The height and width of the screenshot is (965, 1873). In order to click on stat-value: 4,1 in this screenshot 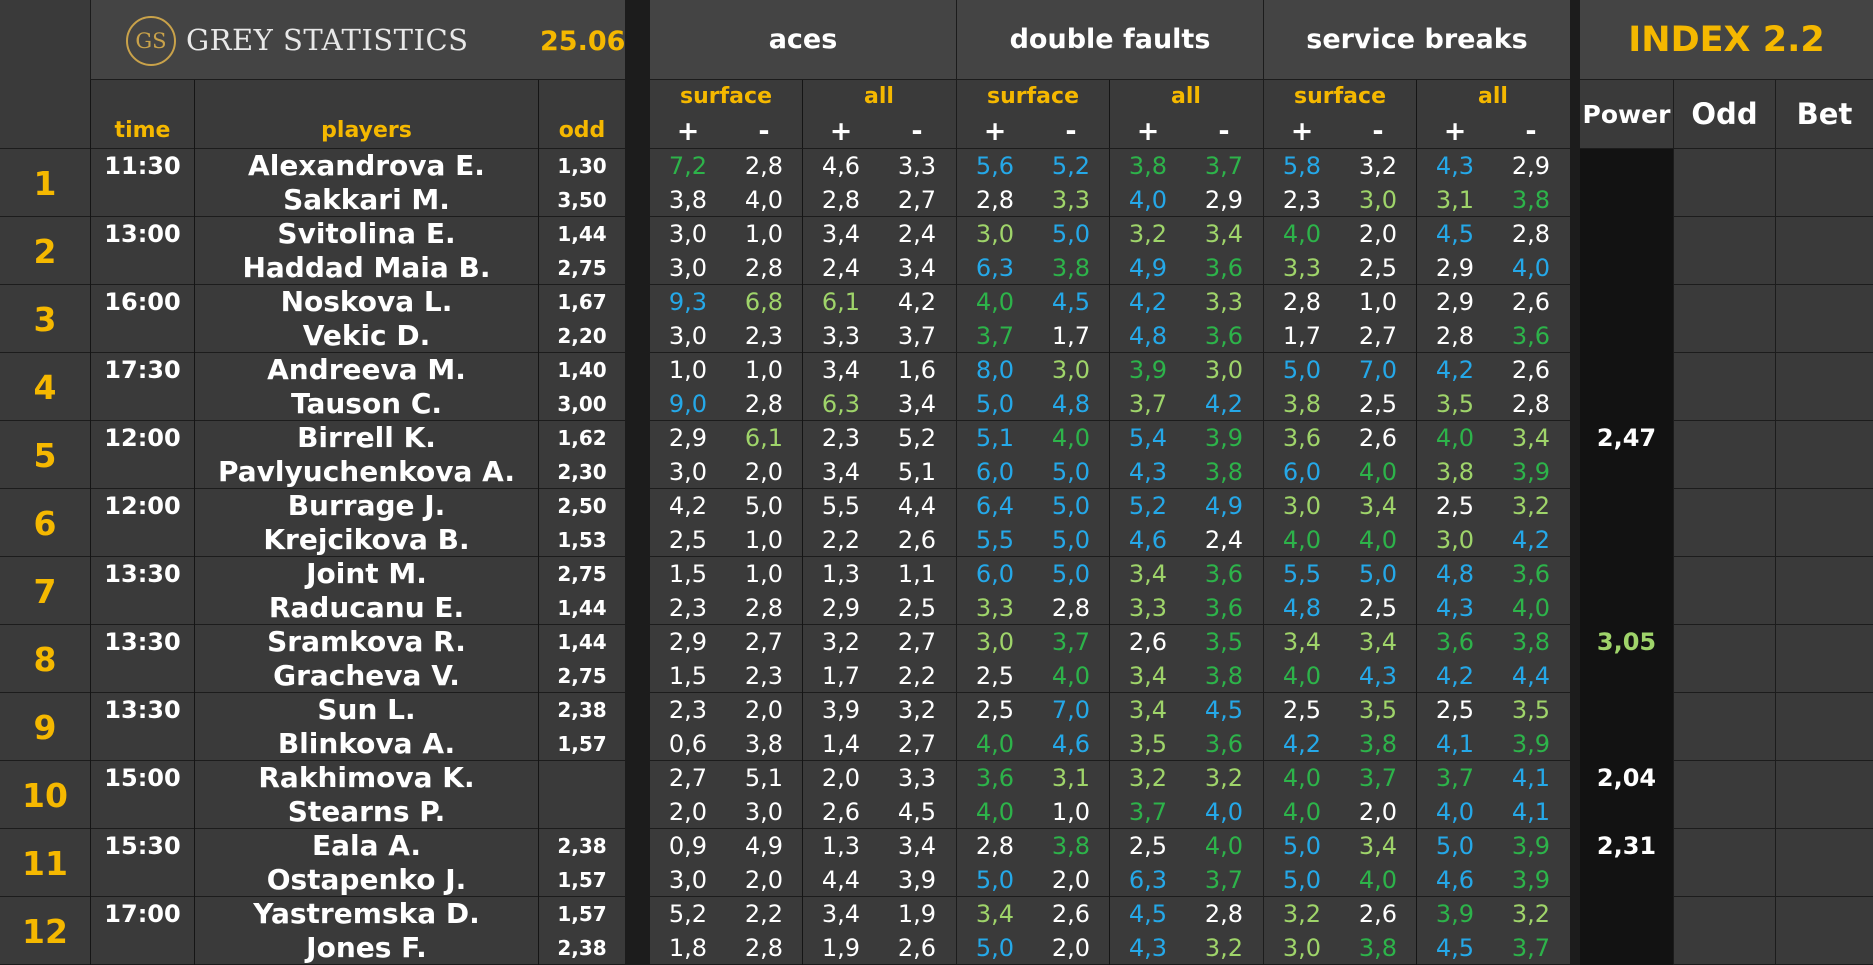, I will do `click(1455, 744)`.